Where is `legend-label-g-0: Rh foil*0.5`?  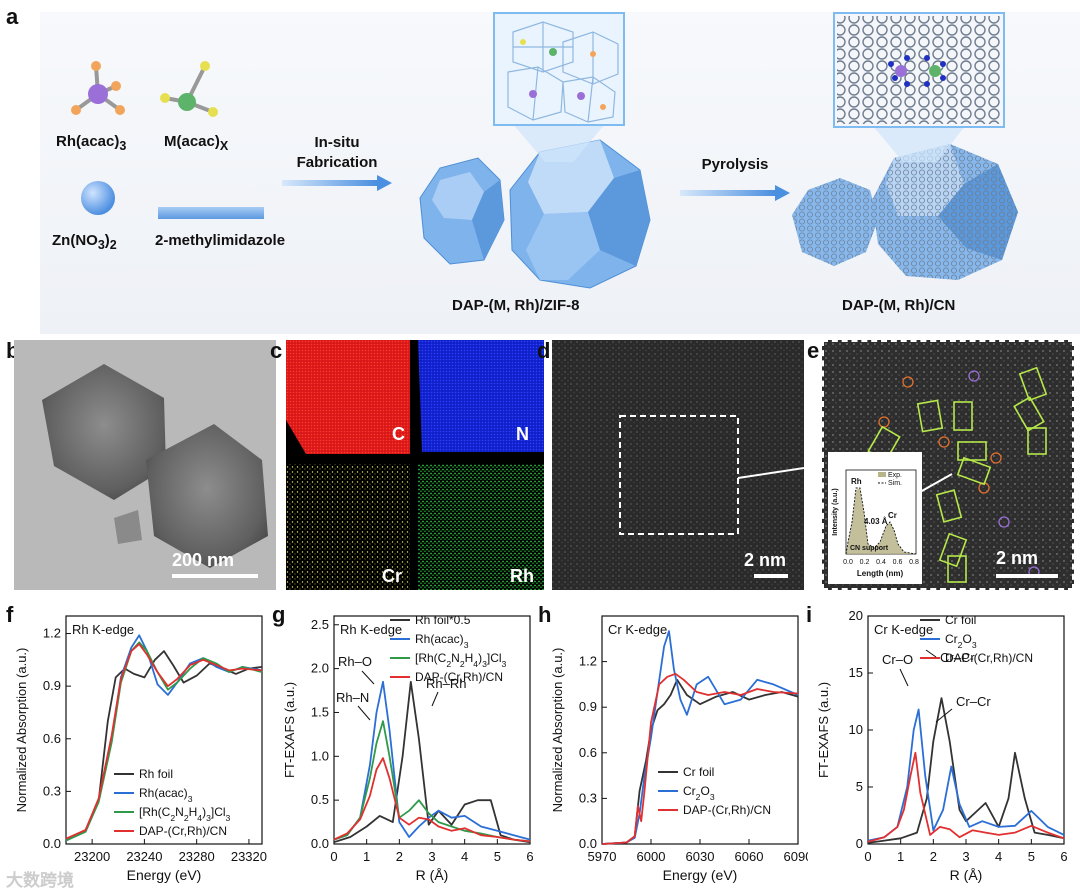
legend-label-g-0: Rh foil*0.5 is located at coordinates (443, 620).